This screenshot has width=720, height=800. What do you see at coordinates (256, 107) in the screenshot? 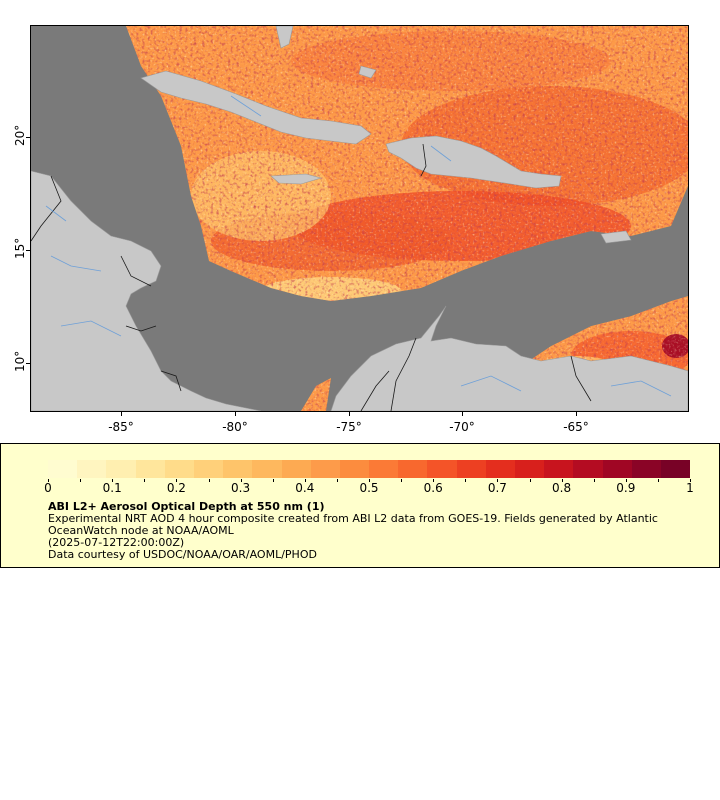
I see `cuba` at bounding box center [256, 107].